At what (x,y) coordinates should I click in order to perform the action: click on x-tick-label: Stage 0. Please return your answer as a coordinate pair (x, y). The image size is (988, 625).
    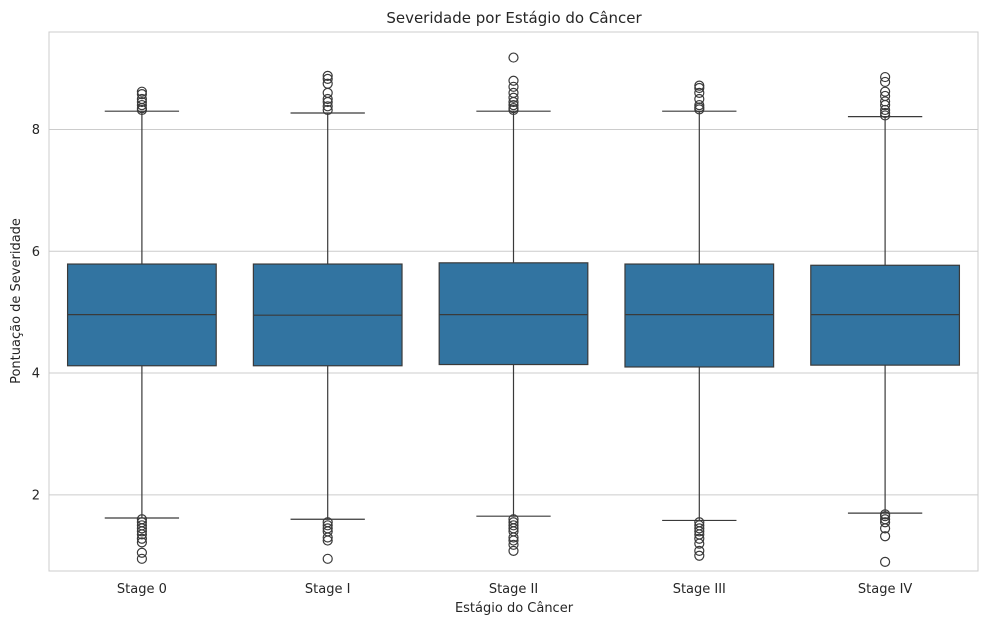
    Looking at the image, I should click on (142, 589).